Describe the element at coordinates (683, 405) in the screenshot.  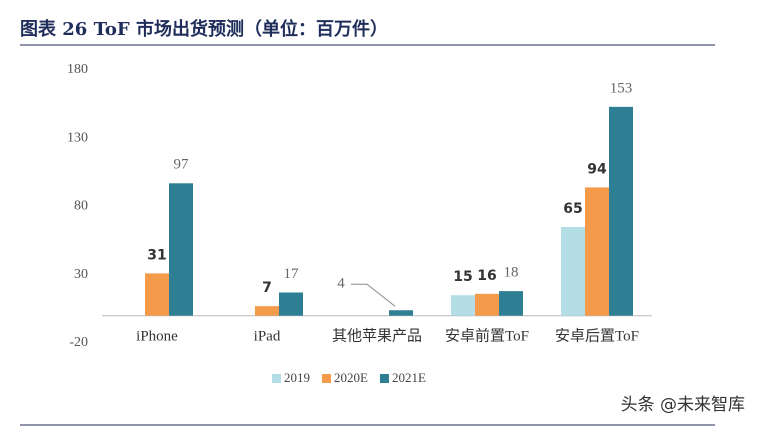
I see `watermark: 头条 @未来智库` at that location.